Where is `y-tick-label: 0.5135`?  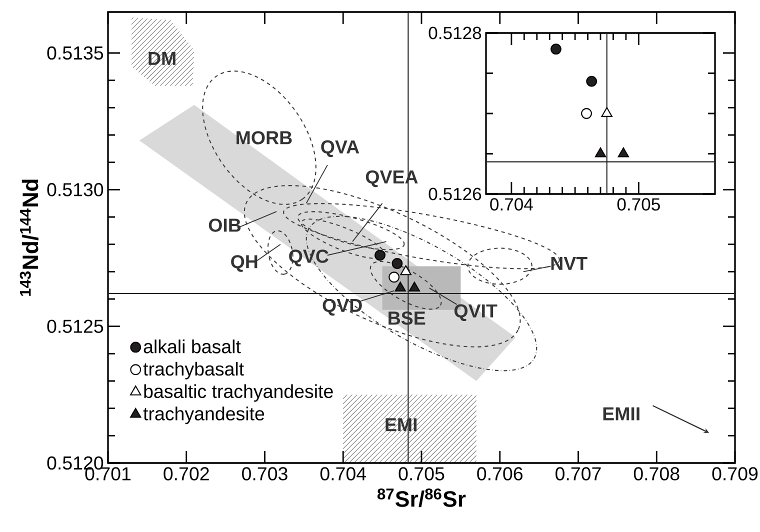 y-tick-label: 0.5135 is located at coordinates (75, 53).